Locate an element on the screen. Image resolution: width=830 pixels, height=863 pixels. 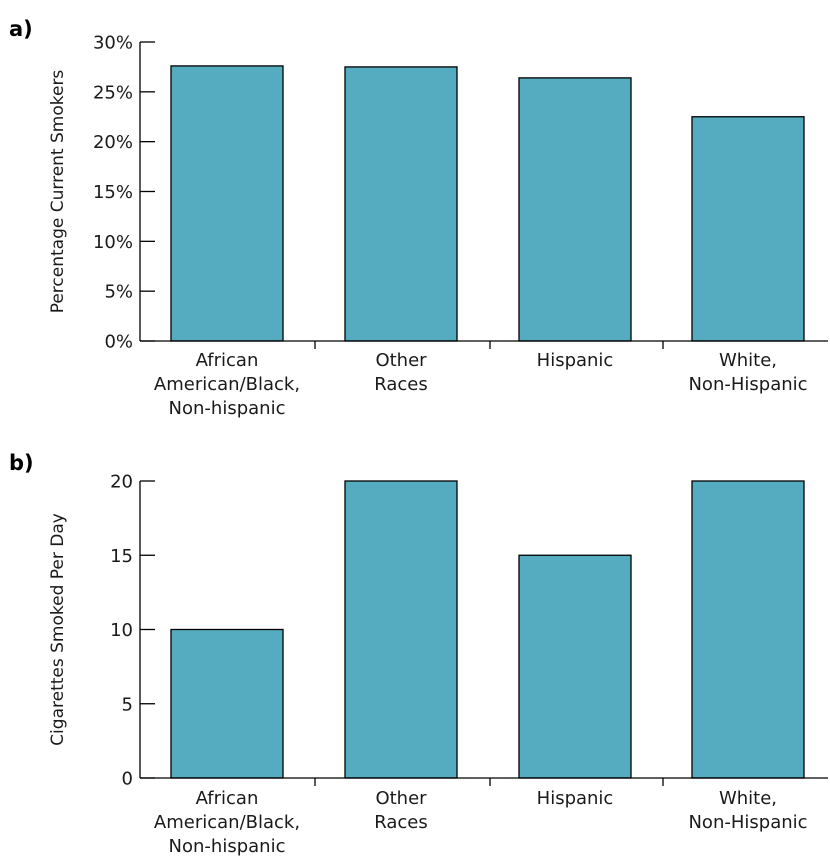
y-tick-label: 0% is located at coordinates (118, 342).